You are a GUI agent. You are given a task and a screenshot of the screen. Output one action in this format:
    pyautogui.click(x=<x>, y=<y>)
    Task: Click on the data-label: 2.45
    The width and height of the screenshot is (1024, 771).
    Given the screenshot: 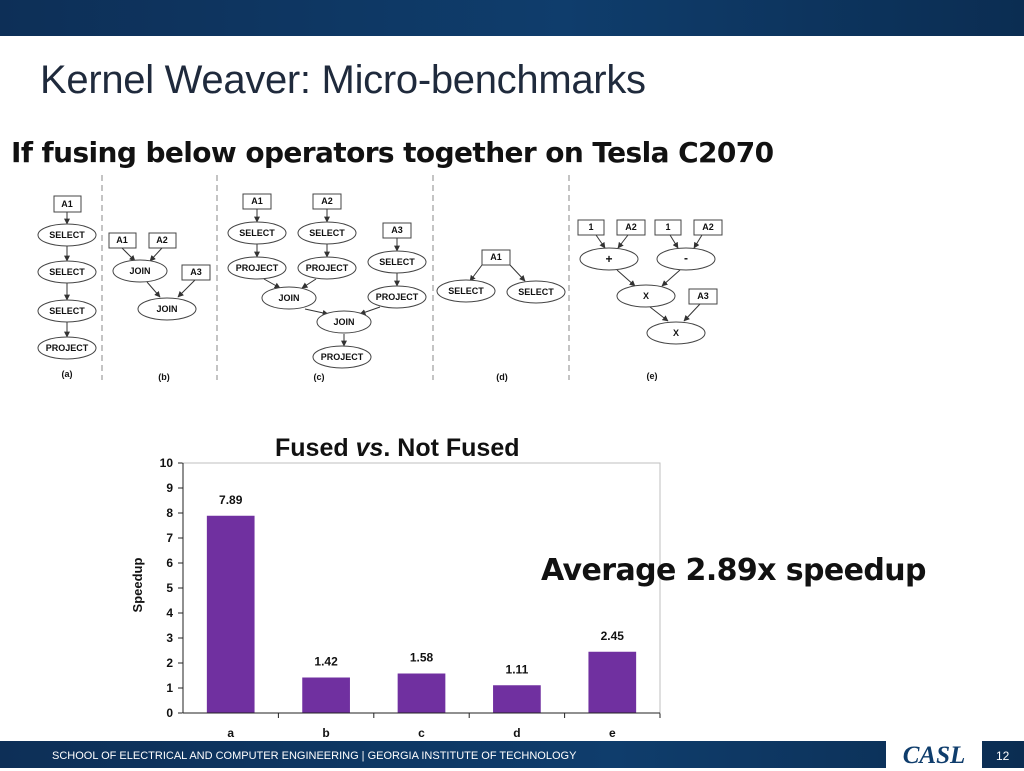 What is the action you would take?
    pyautogui.click(x=613, y=636)
    